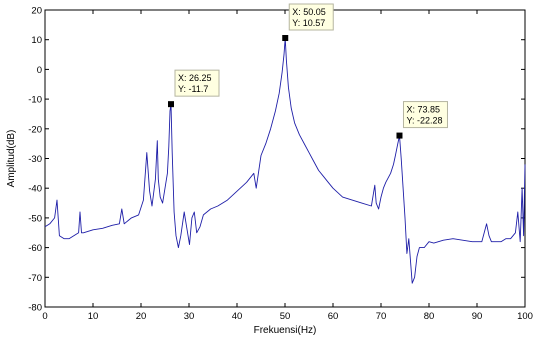  Describe the element at coordinates (285, 330) in the screenshot. I see `x-axis-label: Frekuensi(Hz)` at that location.